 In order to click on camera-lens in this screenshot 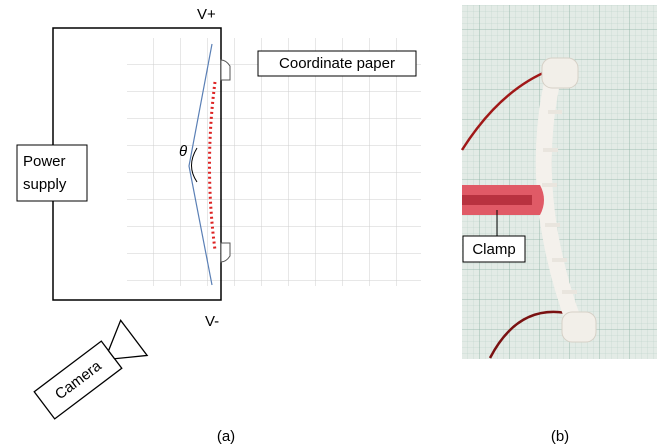, I will do `click(128, 339)`.